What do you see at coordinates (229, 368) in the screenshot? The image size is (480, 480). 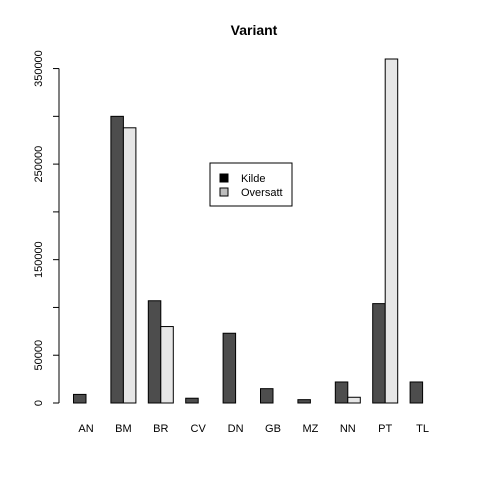 I see `bar-kilde-dn` at bounding box center [229, 368].